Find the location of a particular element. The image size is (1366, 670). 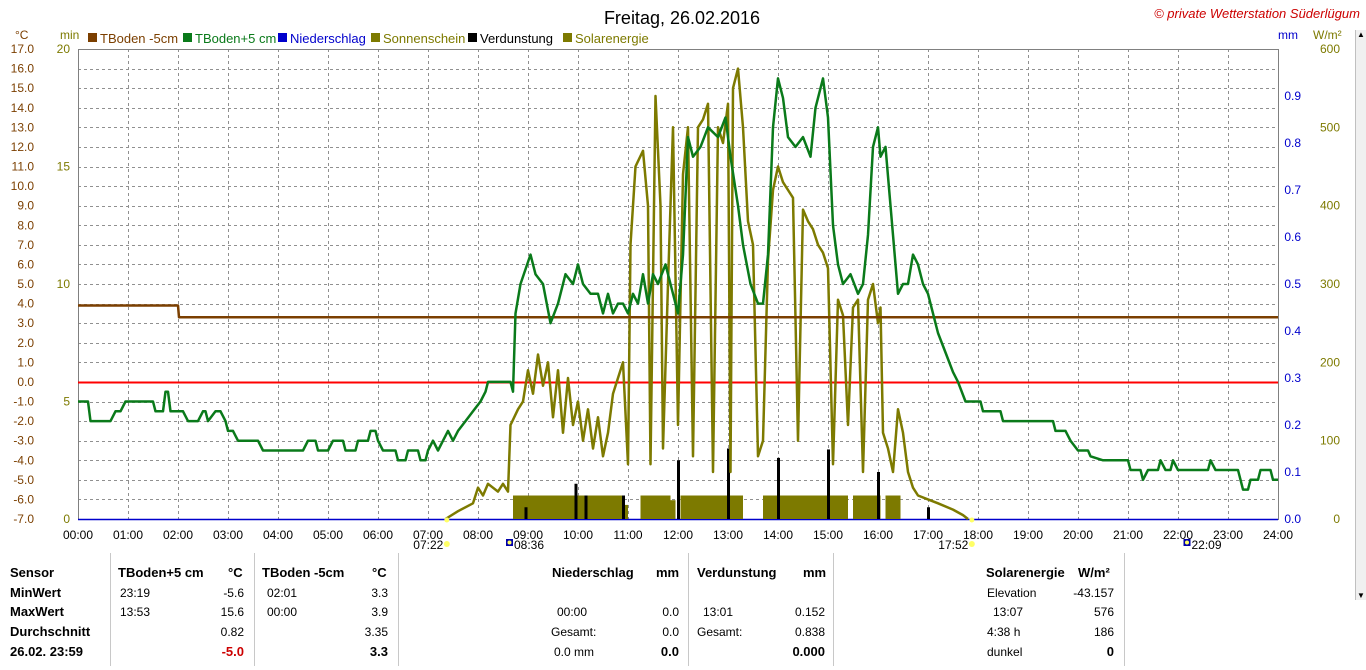

x-tick-label: 09:00 is located at coordinates (528, 535).